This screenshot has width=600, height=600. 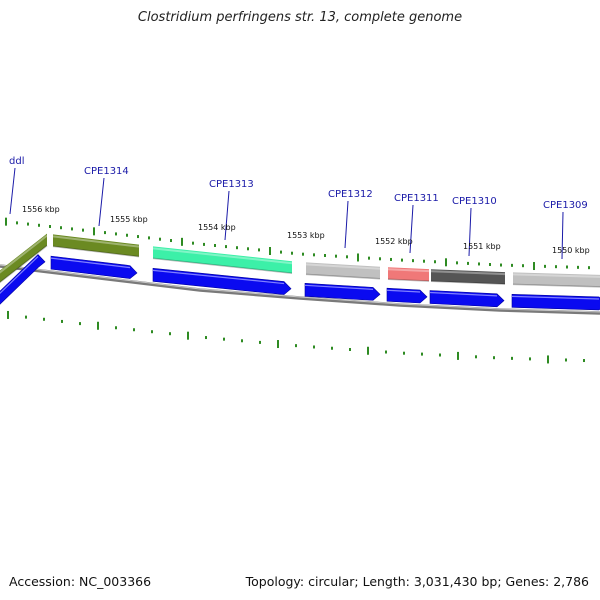 I want to click on cds-arrows, so click(x=300, y=282).